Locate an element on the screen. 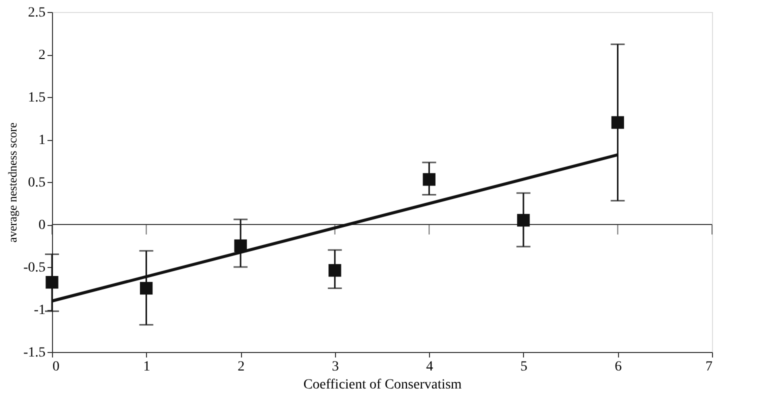 The image size is (768, 420). y-axis-title: average nestedness score is located at coordinates (12, 182).